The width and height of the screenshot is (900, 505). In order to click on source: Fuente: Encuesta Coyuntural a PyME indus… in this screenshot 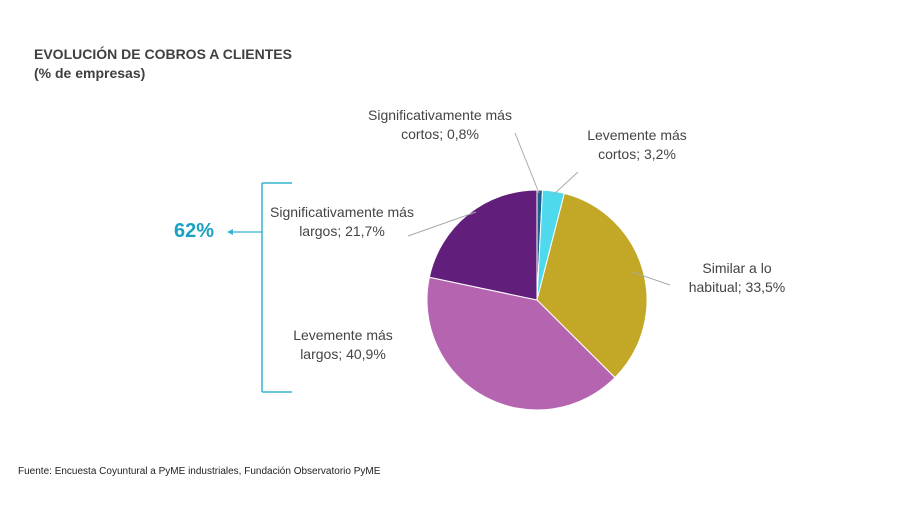, I will do `click(199, 471)`.